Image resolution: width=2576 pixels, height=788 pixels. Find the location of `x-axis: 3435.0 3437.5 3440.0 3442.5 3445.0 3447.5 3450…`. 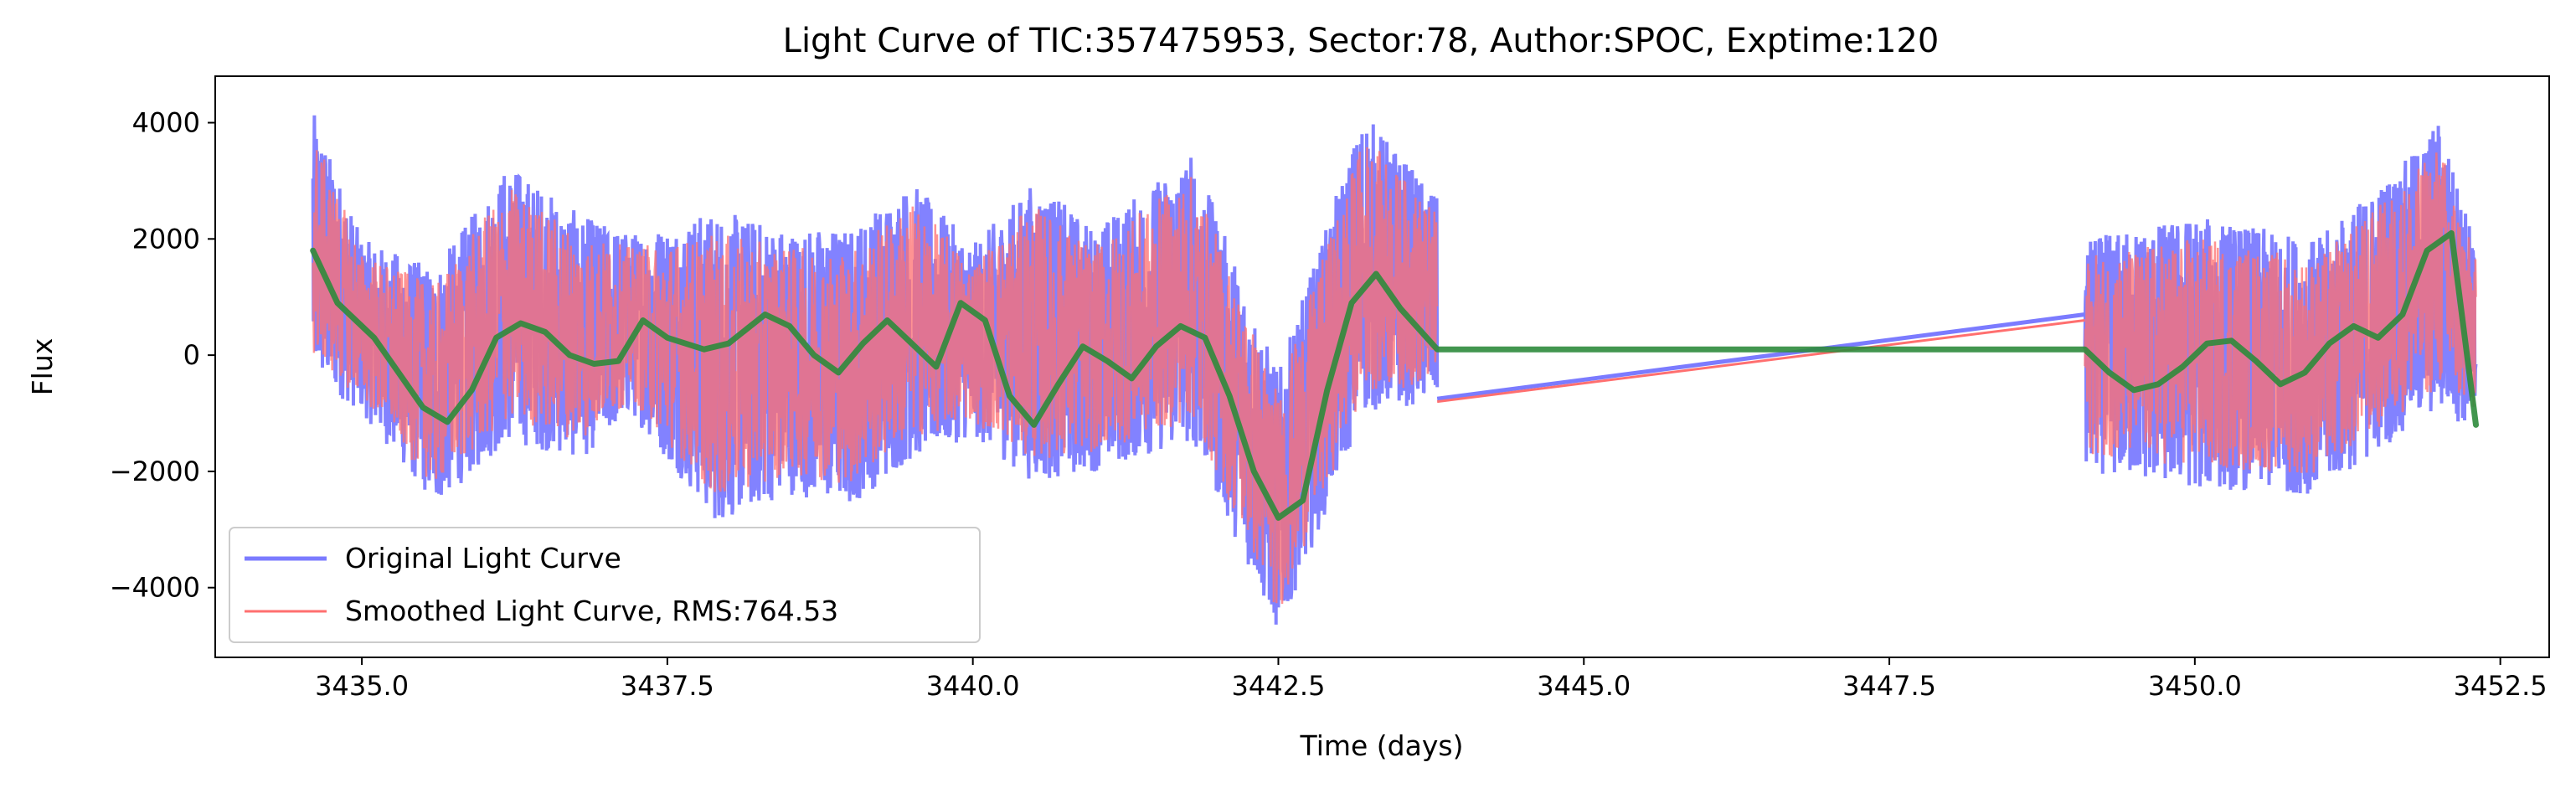

x-axis: 3435.0 3437.5 3440.0 3442.5 3445.0 3447.5 3450… is located at coordinates (1431, 679).